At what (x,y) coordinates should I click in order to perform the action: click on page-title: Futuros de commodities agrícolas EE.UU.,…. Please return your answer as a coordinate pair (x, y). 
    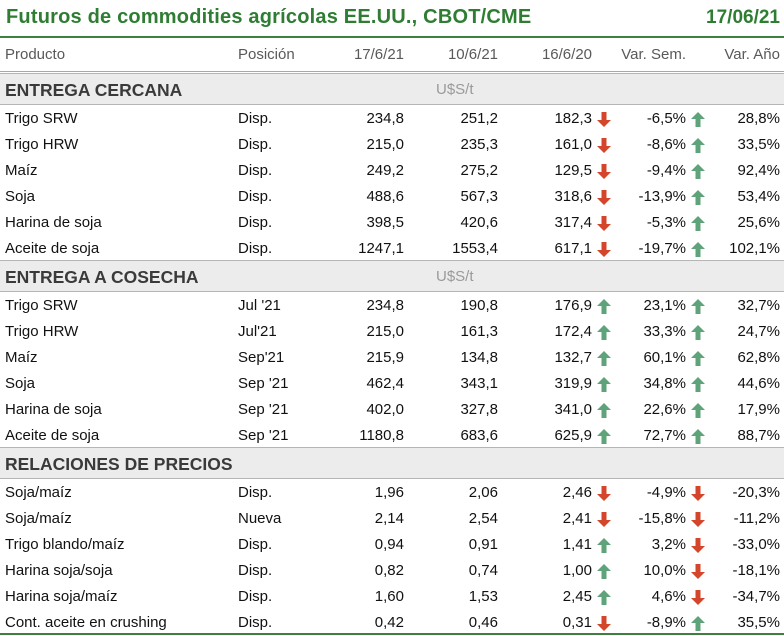
    Looking at the image, I should click on (269, 17).